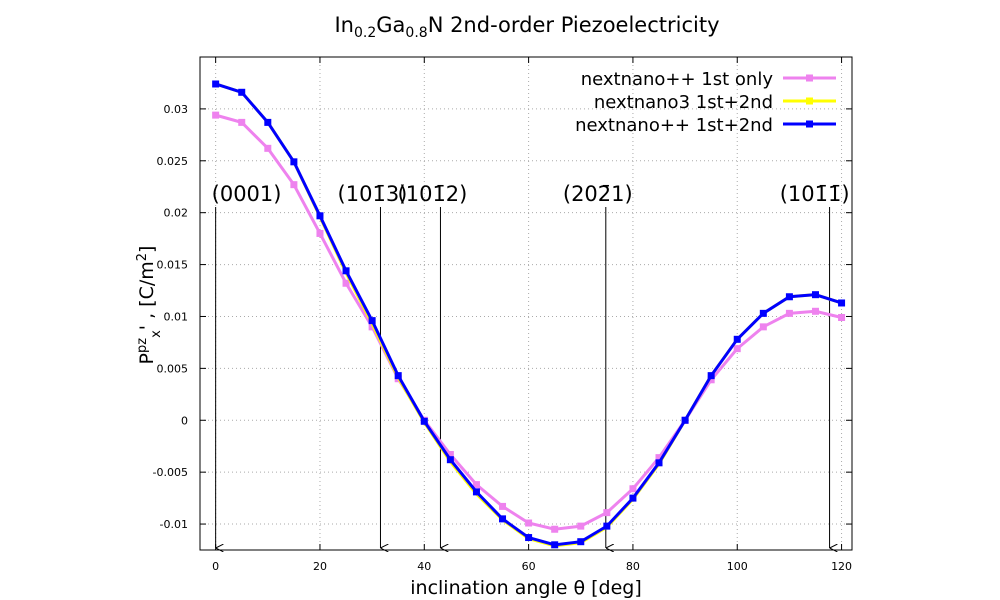 This screenshot has width=1000, height=600. I want to click on x-tick-label: 0, so click(215, 566).